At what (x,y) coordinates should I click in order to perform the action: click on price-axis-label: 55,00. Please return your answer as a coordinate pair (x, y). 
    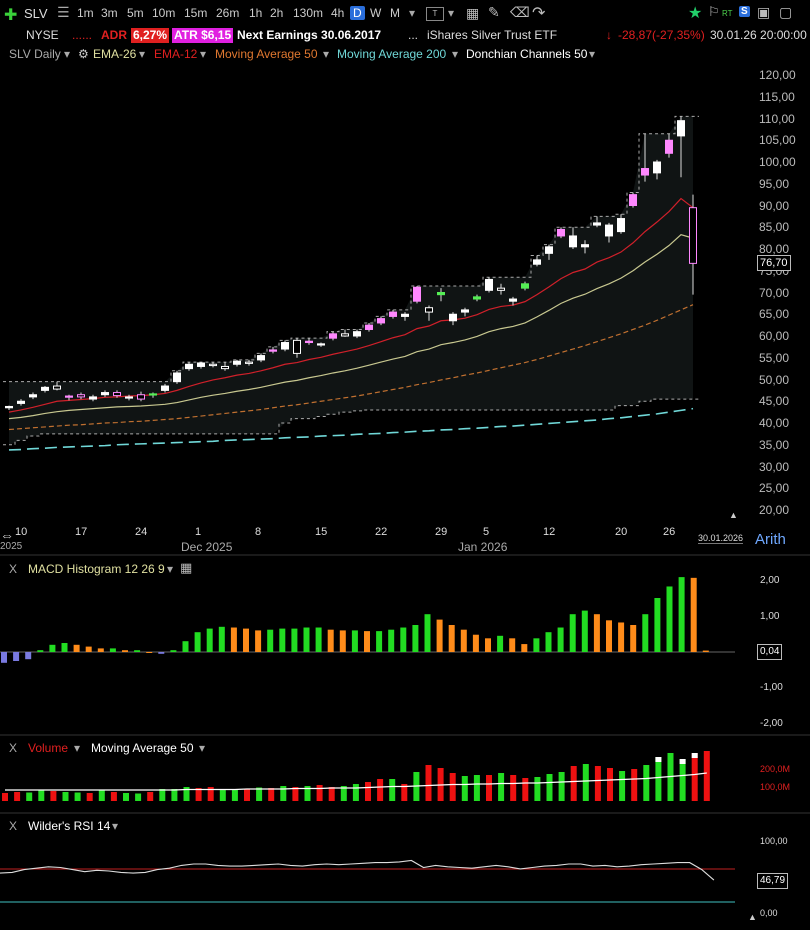
    Looking at the image, I should click on (774, 357).